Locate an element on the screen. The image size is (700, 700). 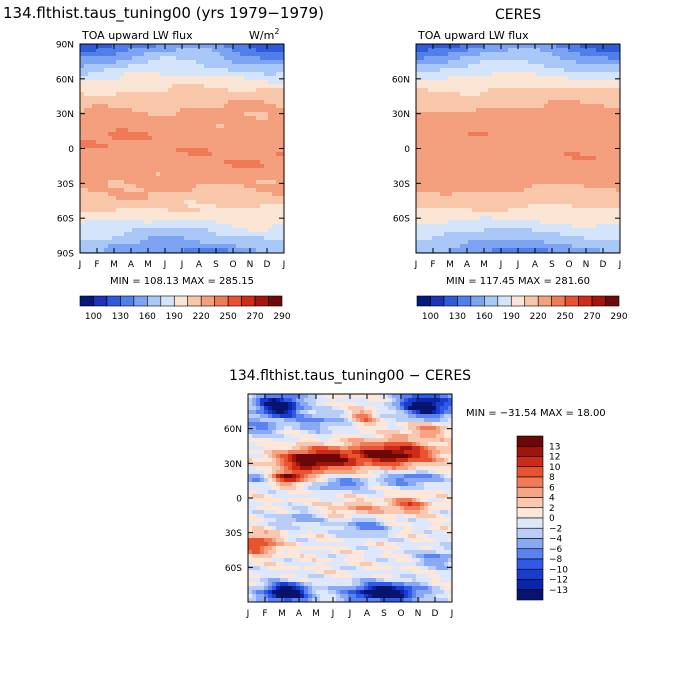
colorbar-ceres: 100 130 160 190 220 250 270 290 is located at coordinates (522, 308).